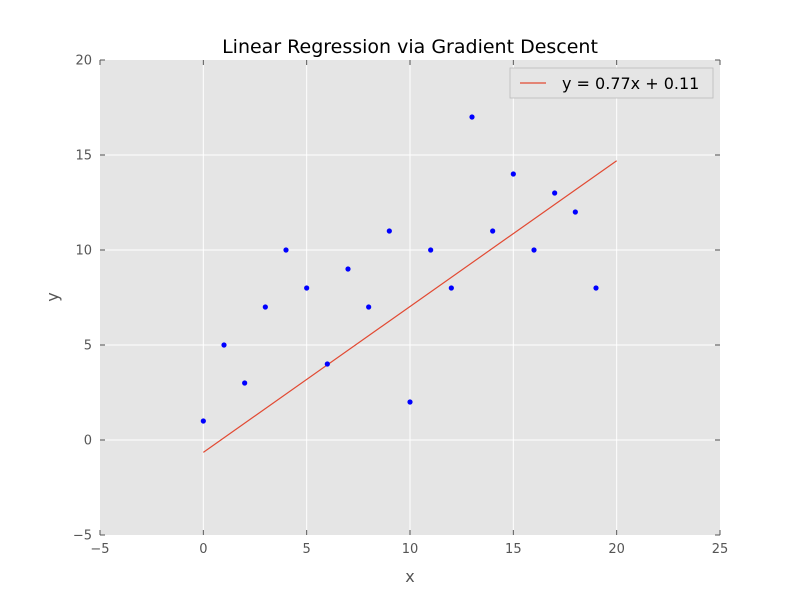 The height and width of the screenshot is (595, 800). I want to click on chart-title: Linear Regression via Gradient Descent, so click(410, 47).